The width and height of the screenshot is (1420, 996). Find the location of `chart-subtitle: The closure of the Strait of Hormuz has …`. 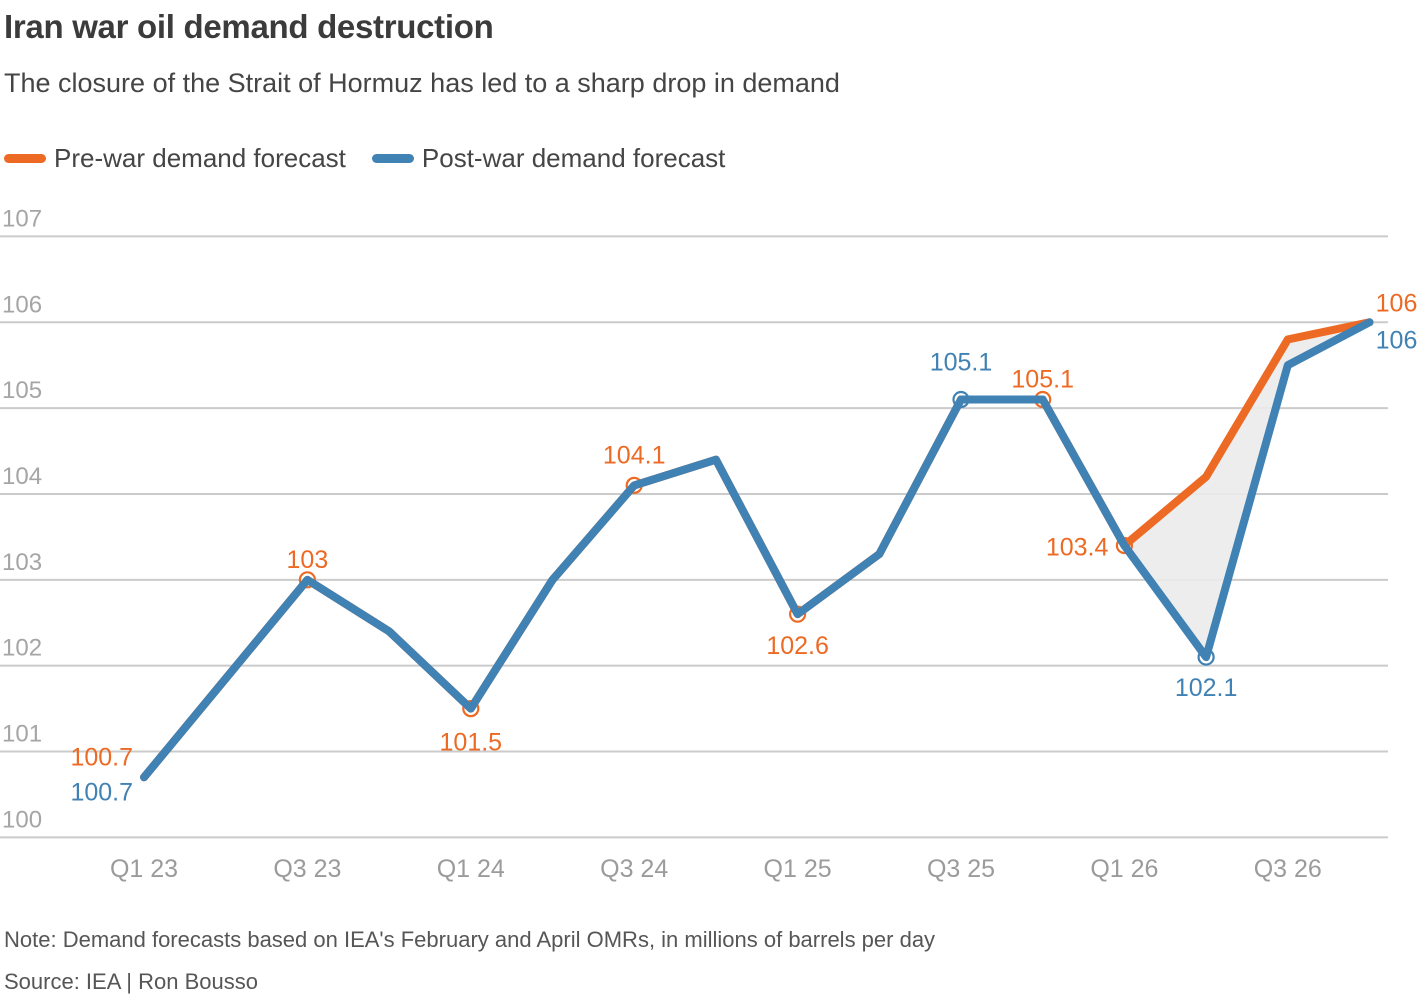

chart-subtitle: The closure of the Strait of Hormuz has … is located at coordinates (422, 83).